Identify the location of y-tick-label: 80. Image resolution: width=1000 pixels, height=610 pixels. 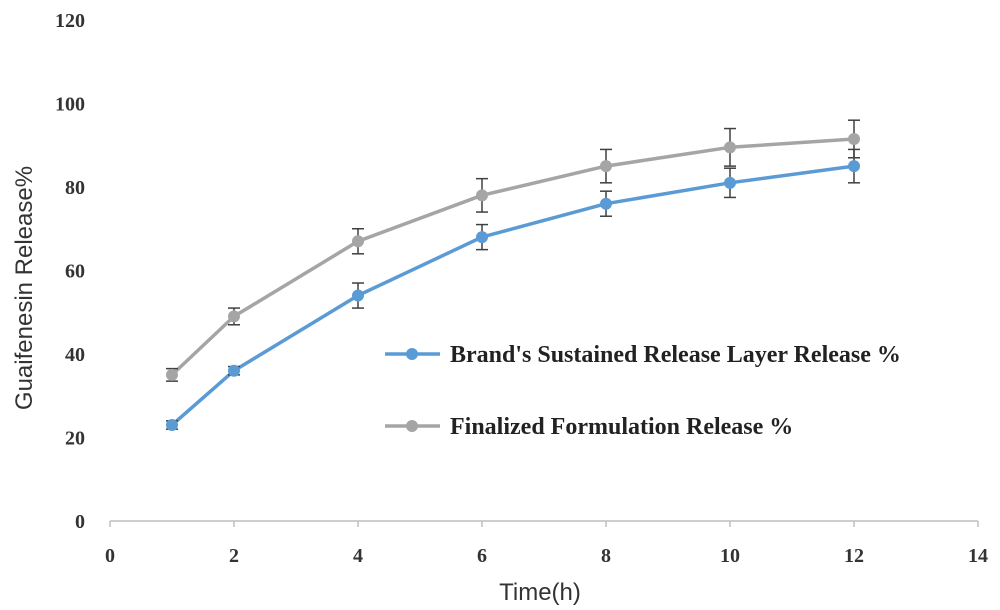
(75, 188).